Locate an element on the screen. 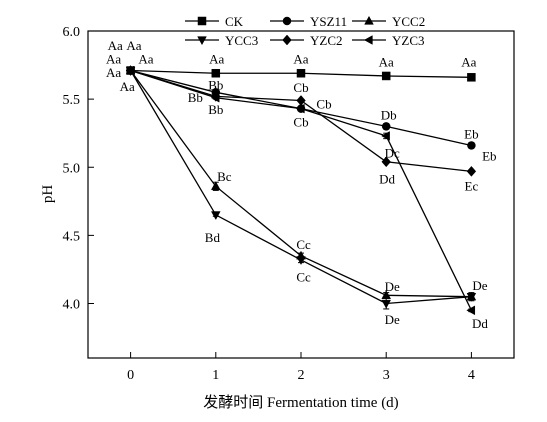  legend-label: YCC3 is located at coordinates (241, 40).